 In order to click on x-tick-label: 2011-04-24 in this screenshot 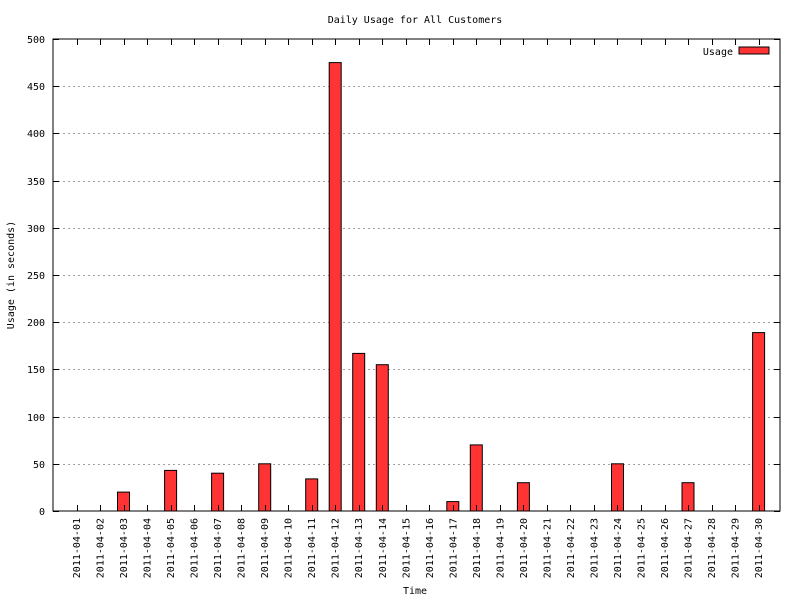, I will do `click(618, 548)`.